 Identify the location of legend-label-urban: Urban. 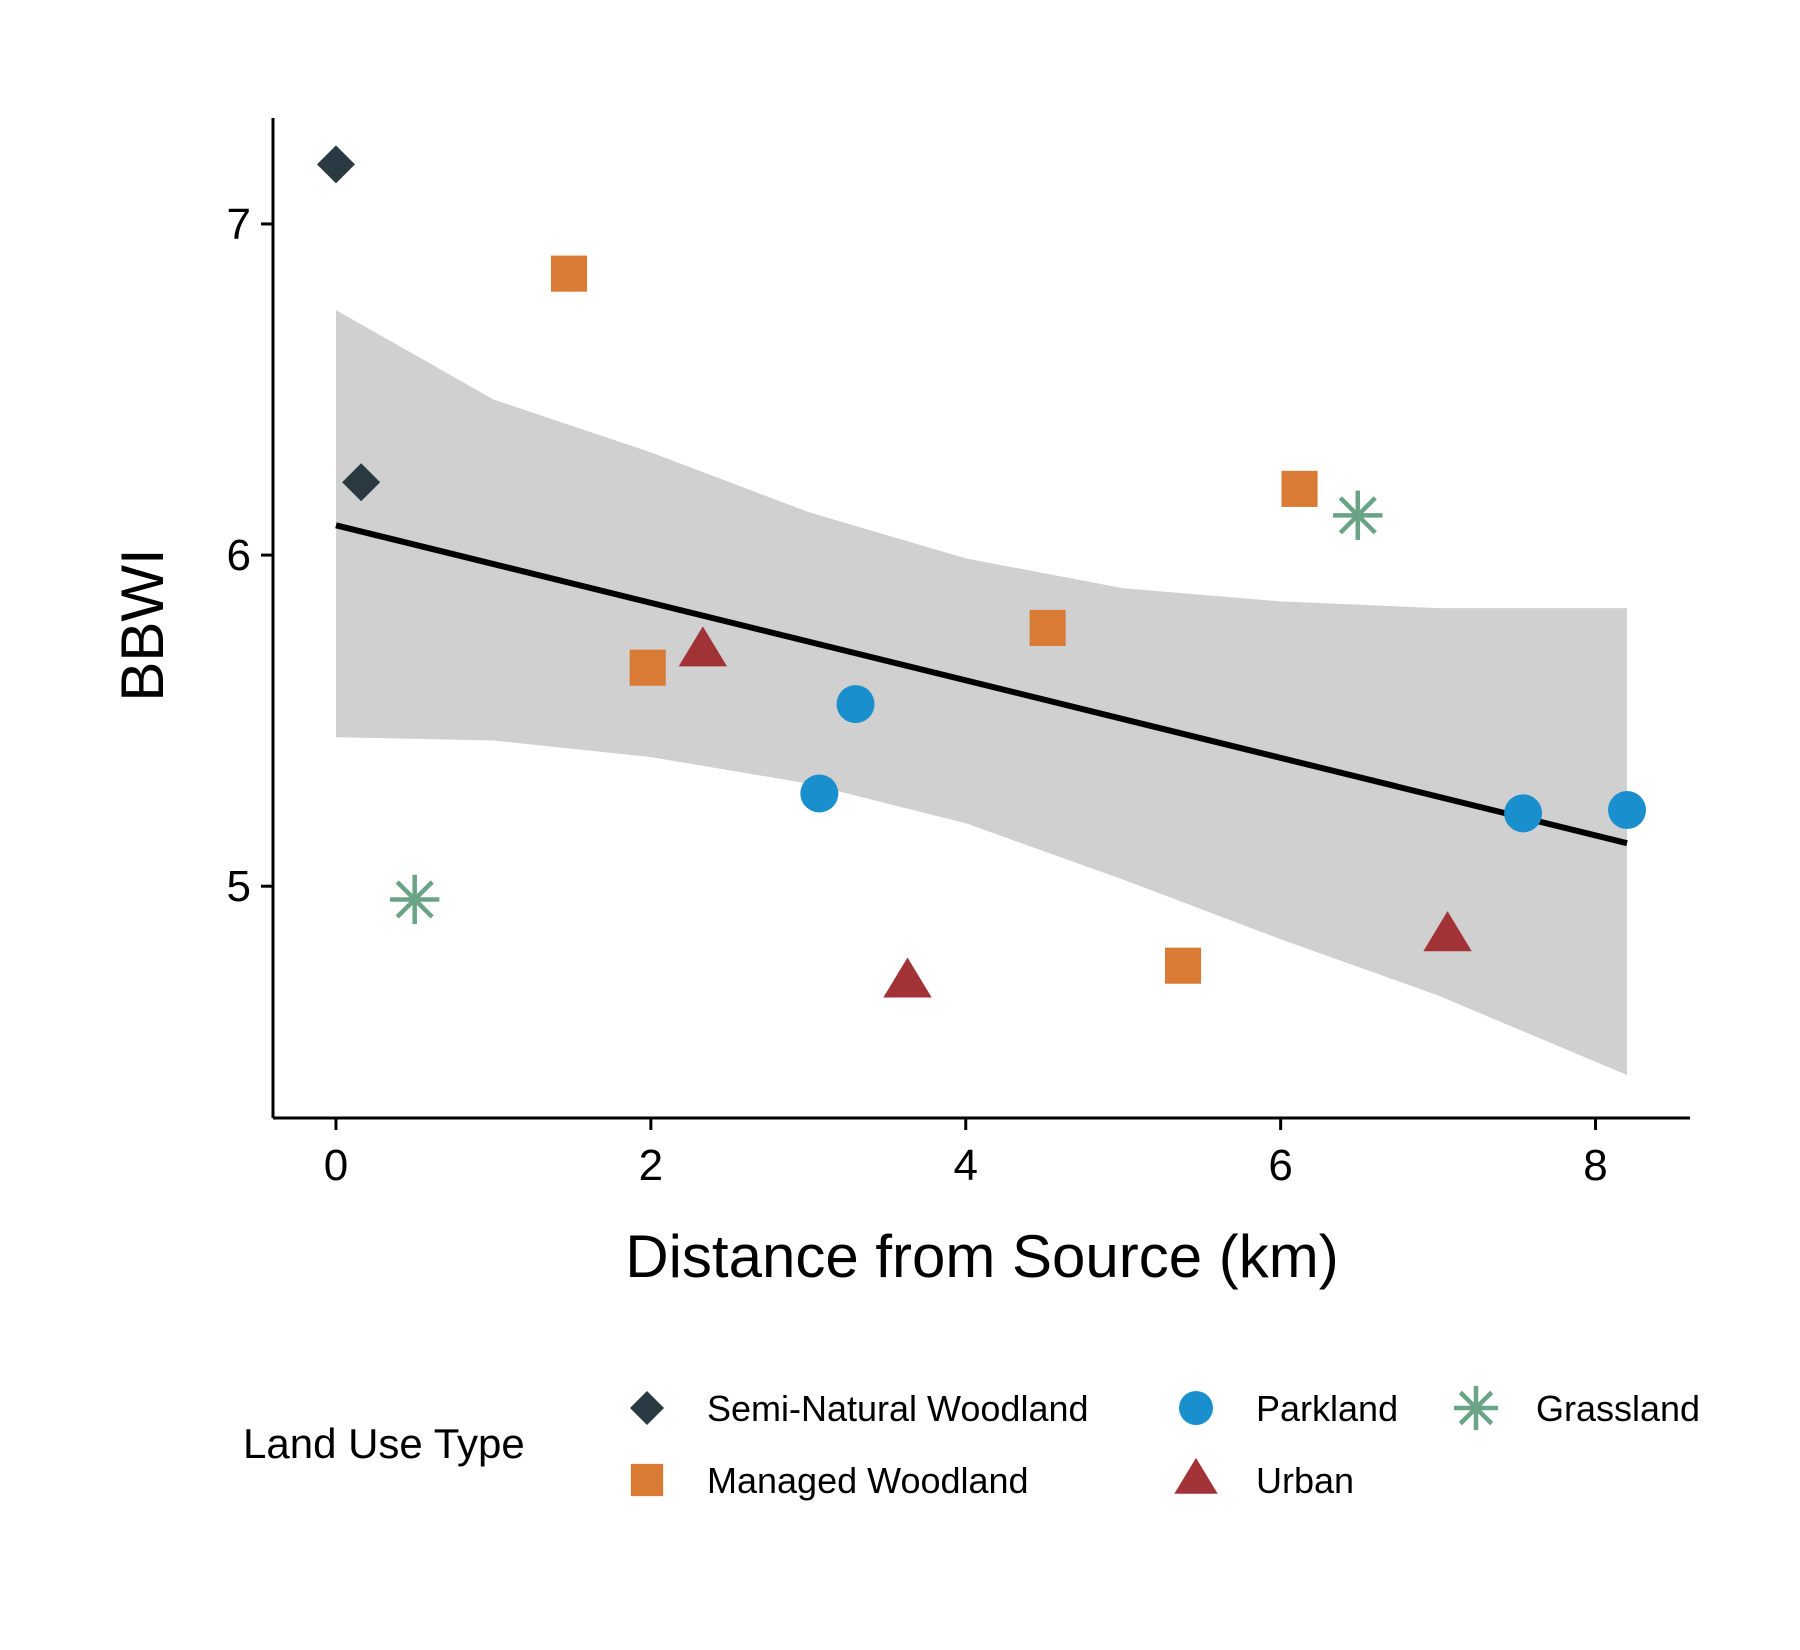
(1305, 1480).